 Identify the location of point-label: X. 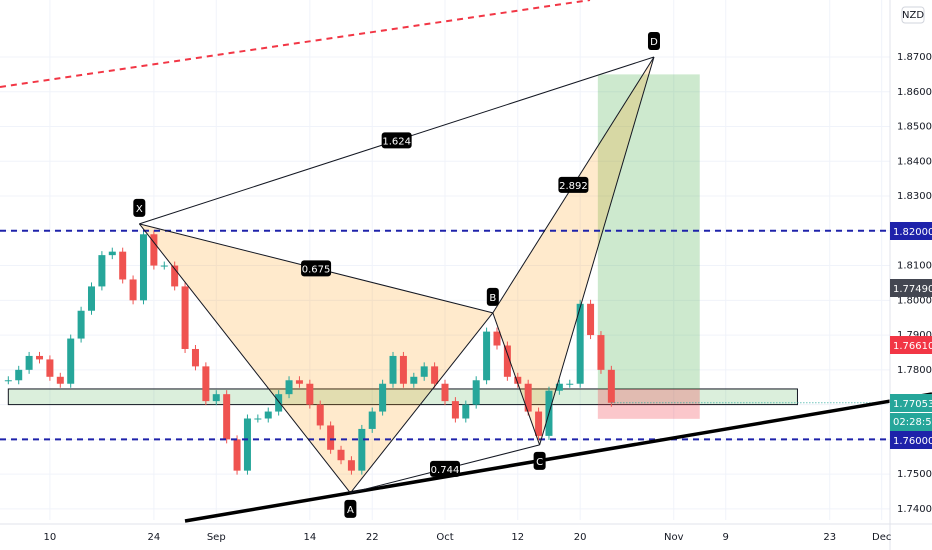
(139, 209).